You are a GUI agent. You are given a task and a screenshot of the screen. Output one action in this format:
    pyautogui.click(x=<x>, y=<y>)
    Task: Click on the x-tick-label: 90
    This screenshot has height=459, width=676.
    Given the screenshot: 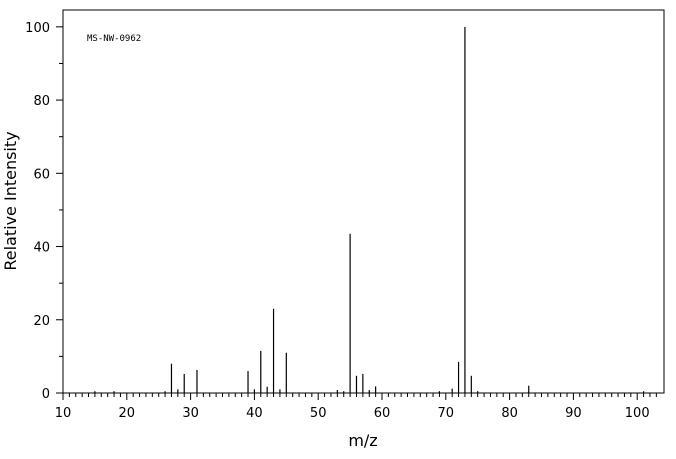 What is the action you would take?
    pyautogui.click(x=573, y=413)
    